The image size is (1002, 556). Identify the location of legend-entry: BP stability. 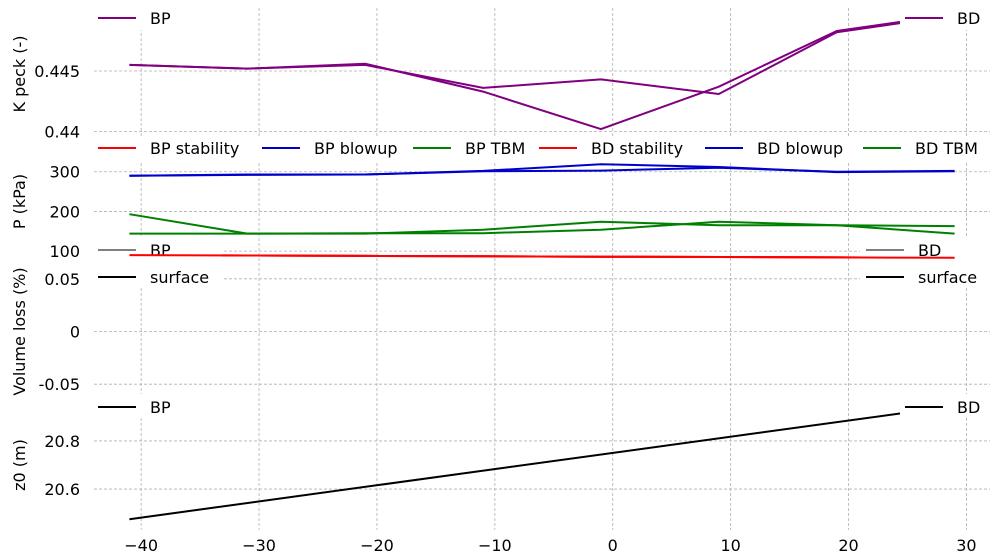
(168, 148).